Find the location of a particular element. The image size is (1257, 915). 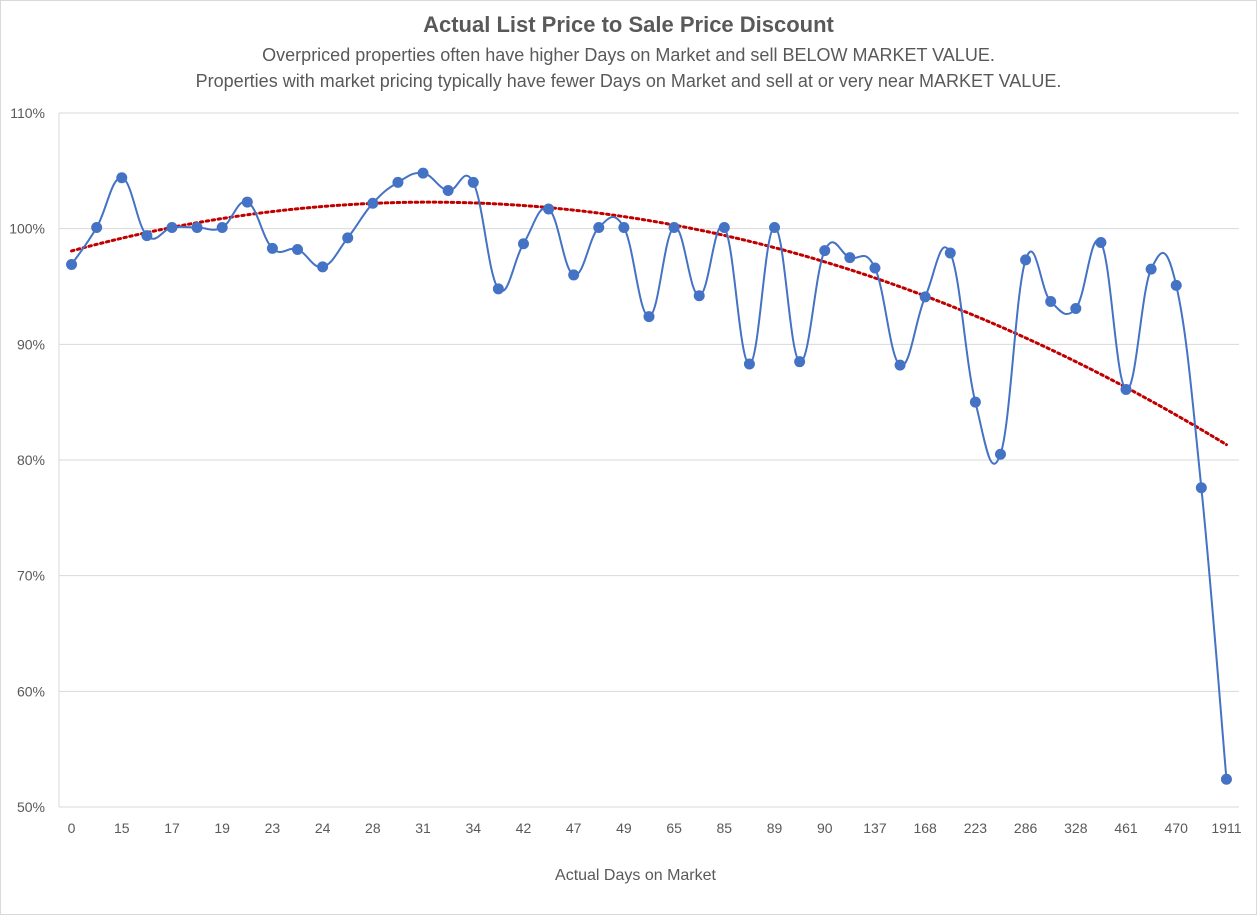

x-axis-title: Actual Days on Market is located at coordinates (635, 875).